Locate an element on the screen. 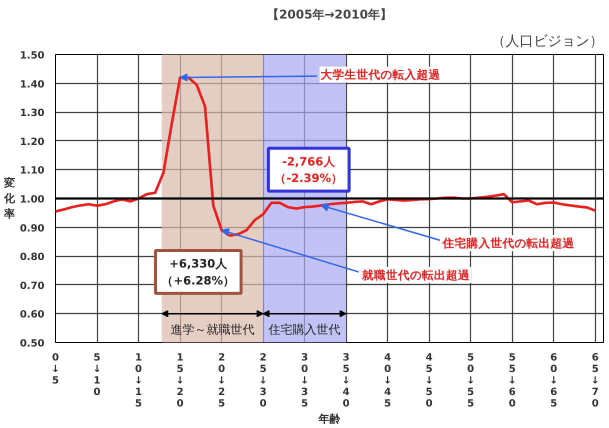 Image resolution: width=609 pixels, height=428 pixels. y-tick-label: 1.40 is located at coordinates (32, 84).